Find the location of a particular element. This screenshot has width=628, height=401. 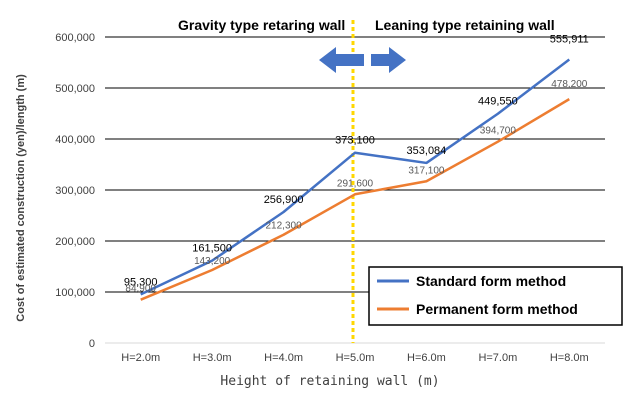

y-tick-label: 100,000 is located at coordinates (75, 293).